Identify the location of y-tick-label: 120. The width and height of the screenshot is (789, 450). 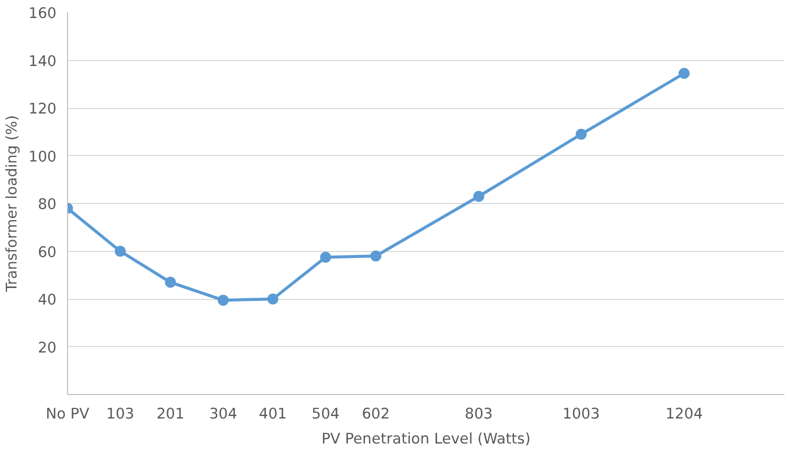
(42, 109).